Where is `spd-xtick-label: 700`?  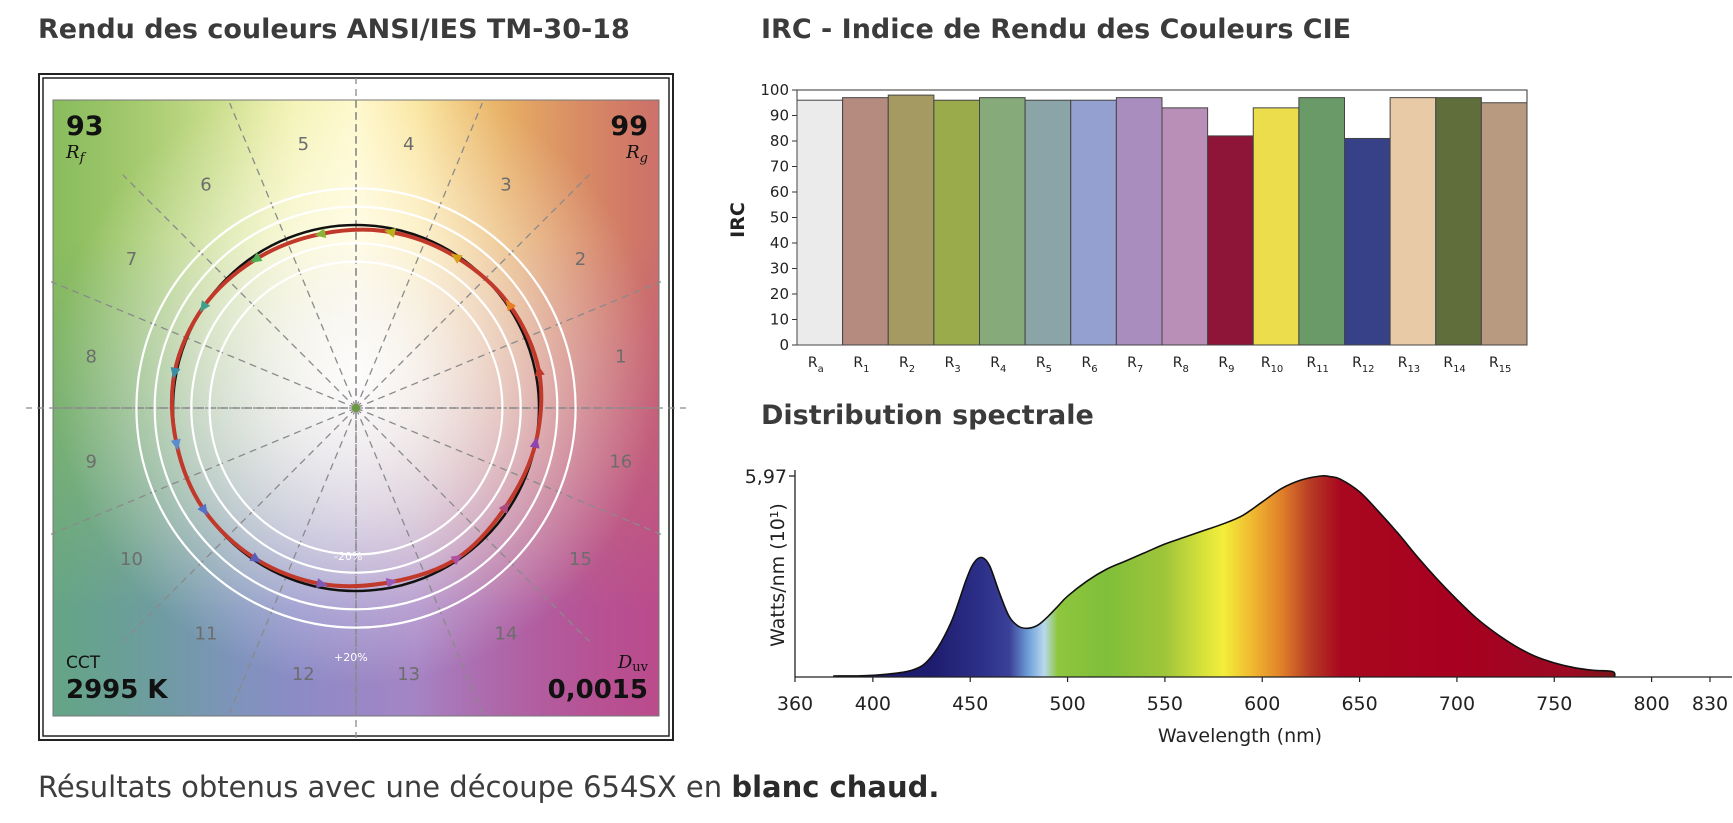 spd-xtick-label: 700 is located at coordinates (1457, 704).